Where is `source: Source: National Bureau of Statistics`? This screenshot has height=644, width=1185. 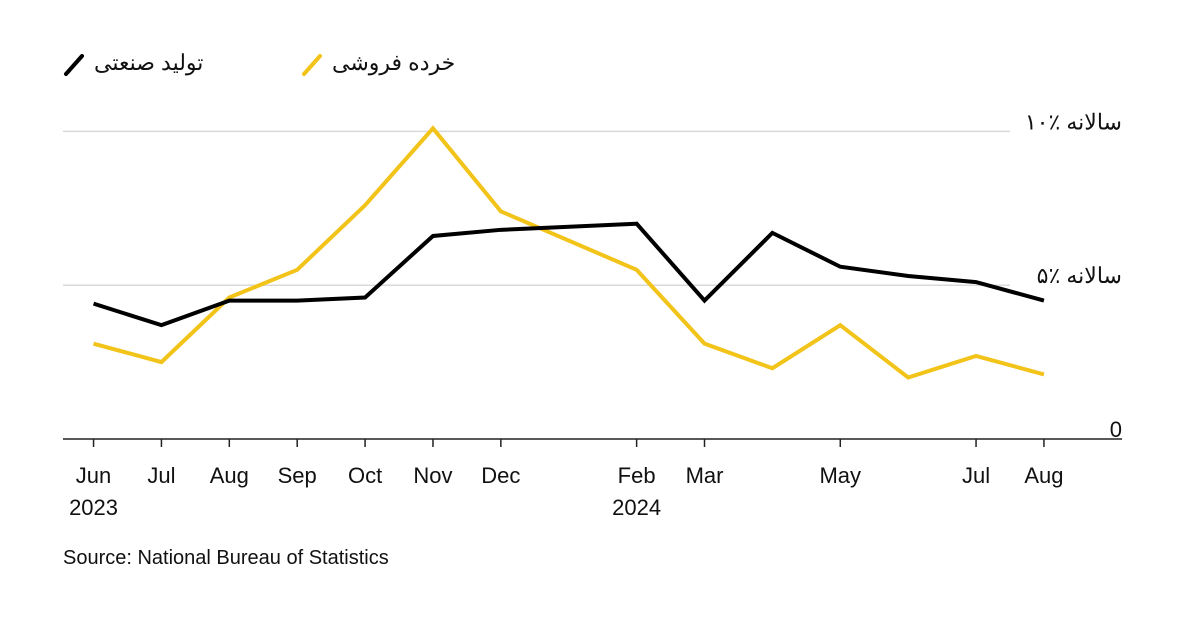 source: Source: National Bureau of Statistics is located at coordinates (226, 558).